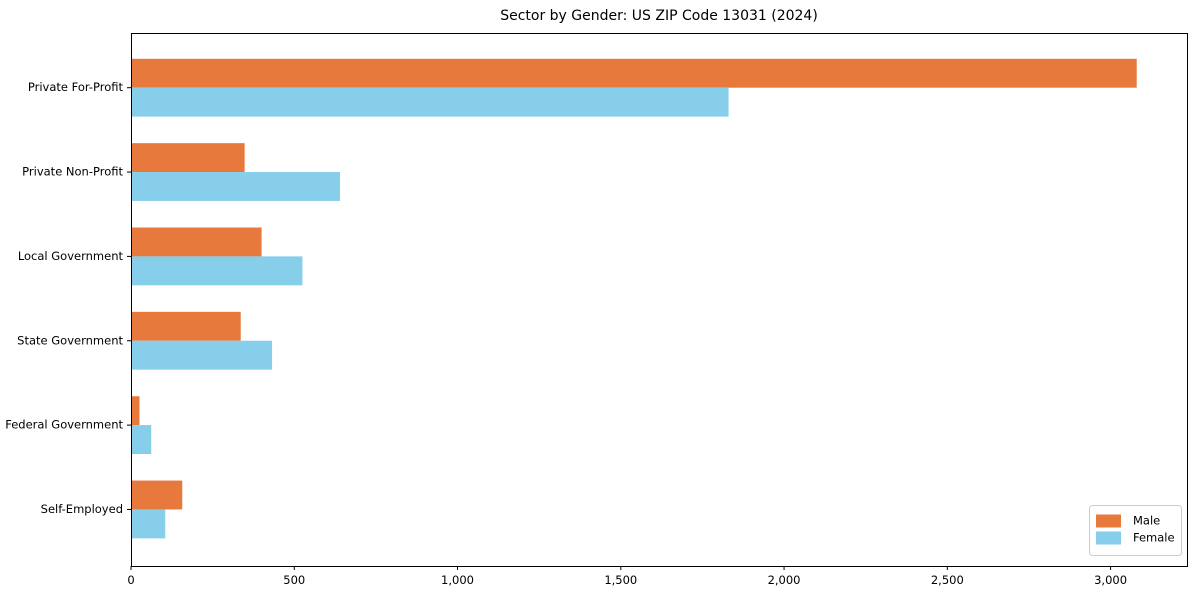 Image resolution: width=1200 pixels, height=600 pixels. I want to click on y-tick-label-federal-government: Federal Government, so click(64, 425).